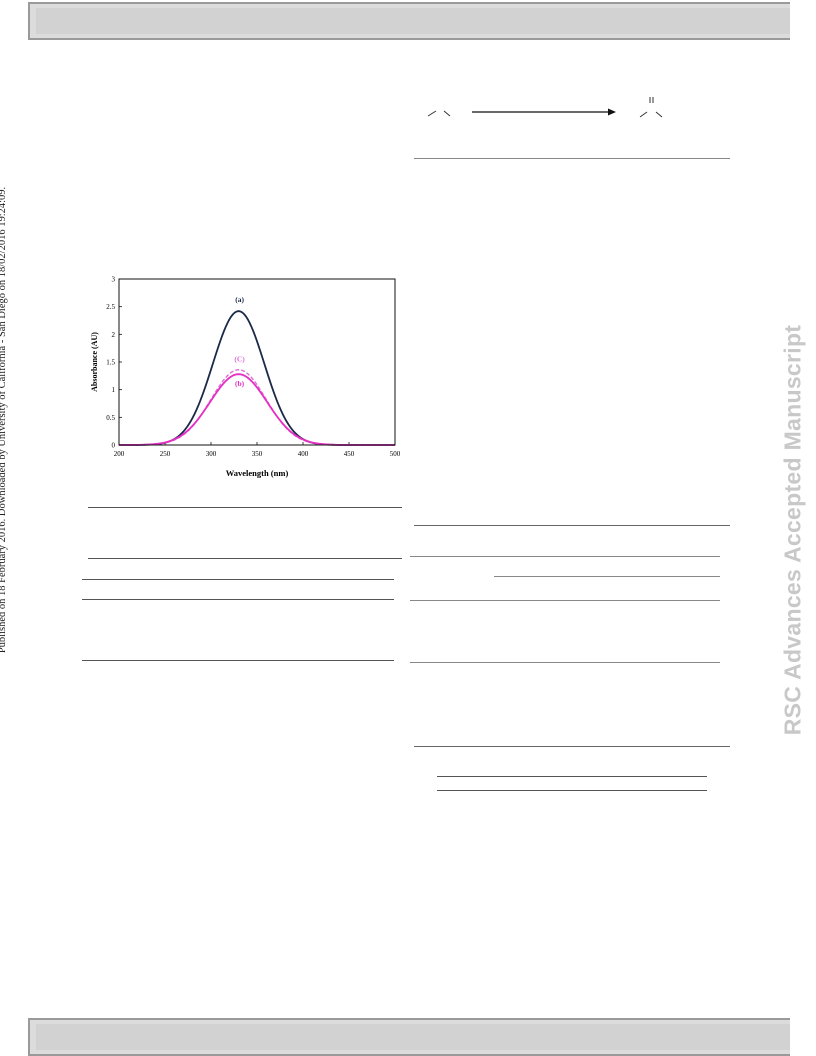  What do you see at coordinates (239, 299) in the screenshot?
I see `series-label: (a)` at bounding box center [239, 299].